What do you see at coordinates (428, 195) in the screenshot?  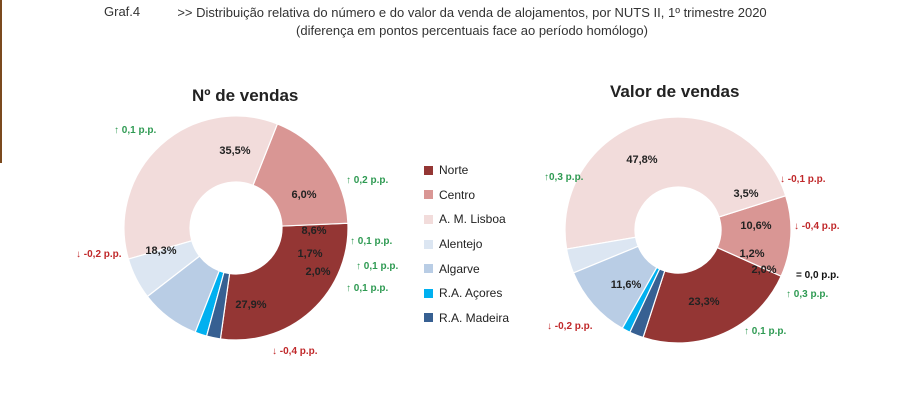 I see `legend-swatch-centro` at bounding box center [428, 195].